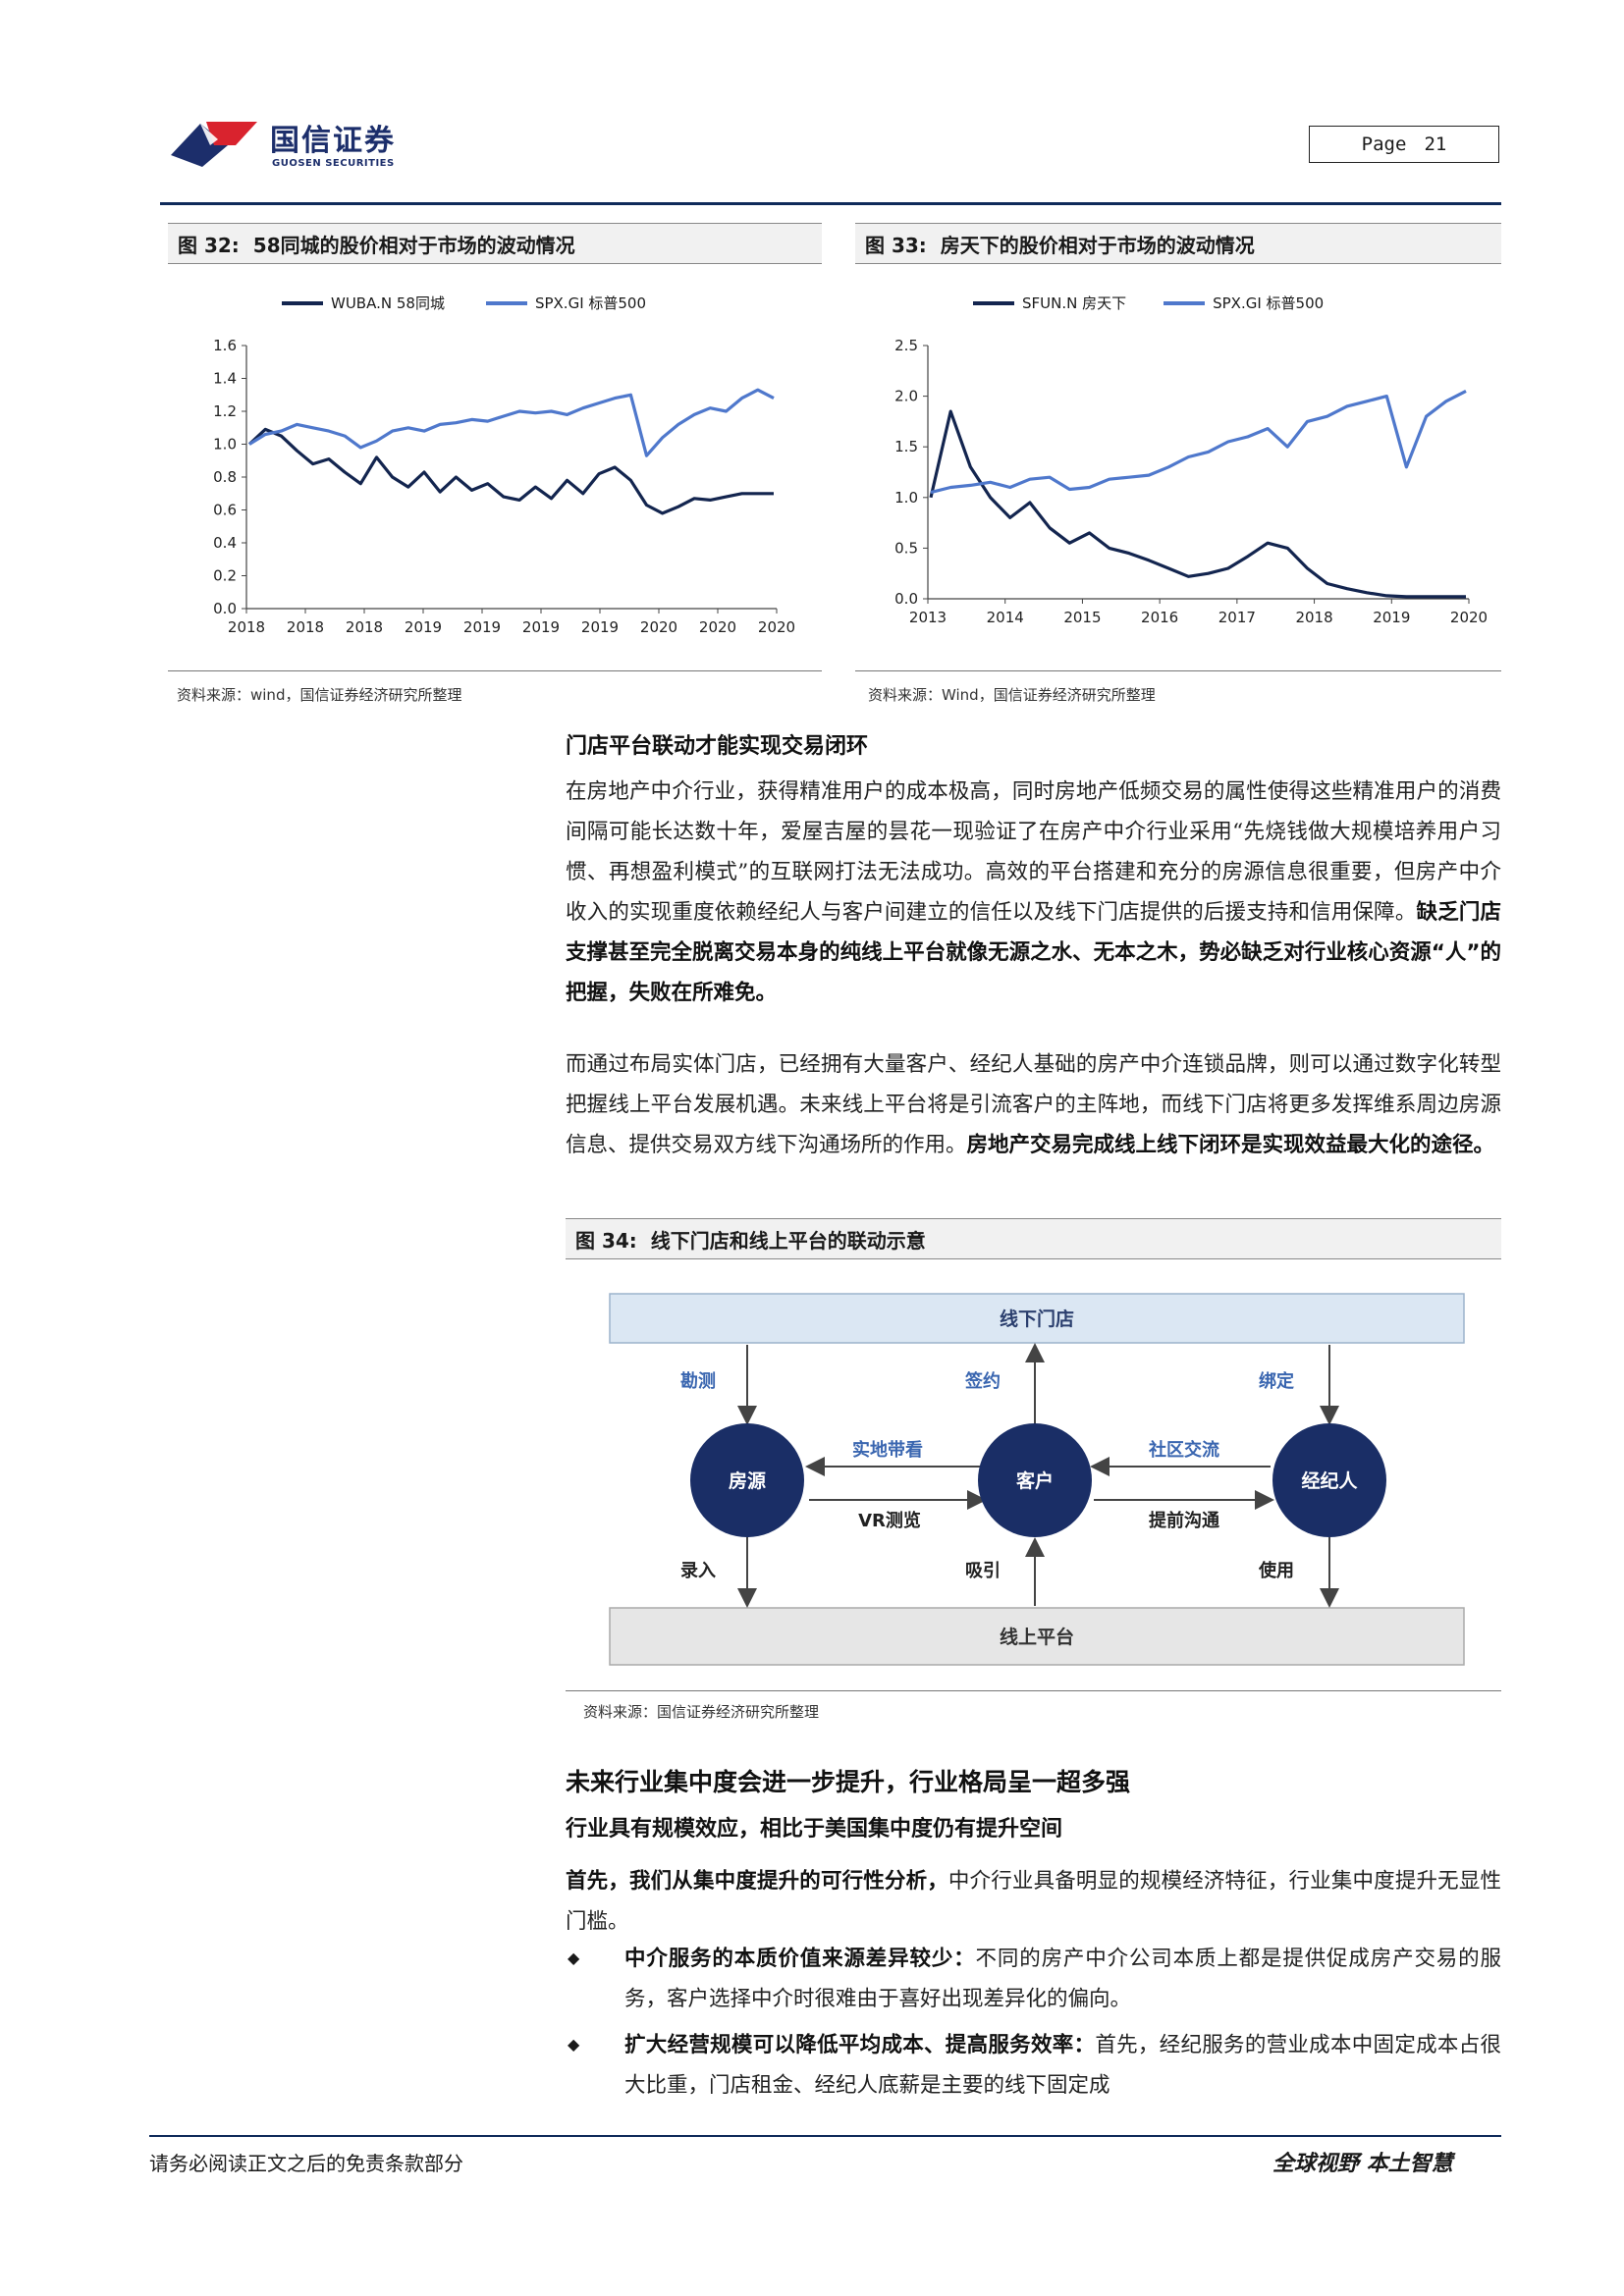  I want to click on fig33-x-tick-label: 2015, so click(1082, 617).